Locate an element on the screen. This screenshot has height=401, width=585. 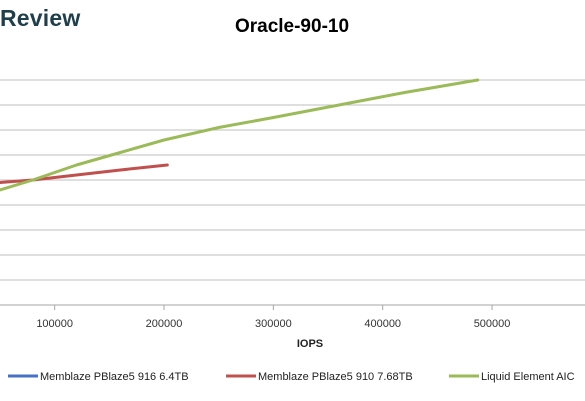
x-axis-label: IOPS is located at coordinates (310, 344).